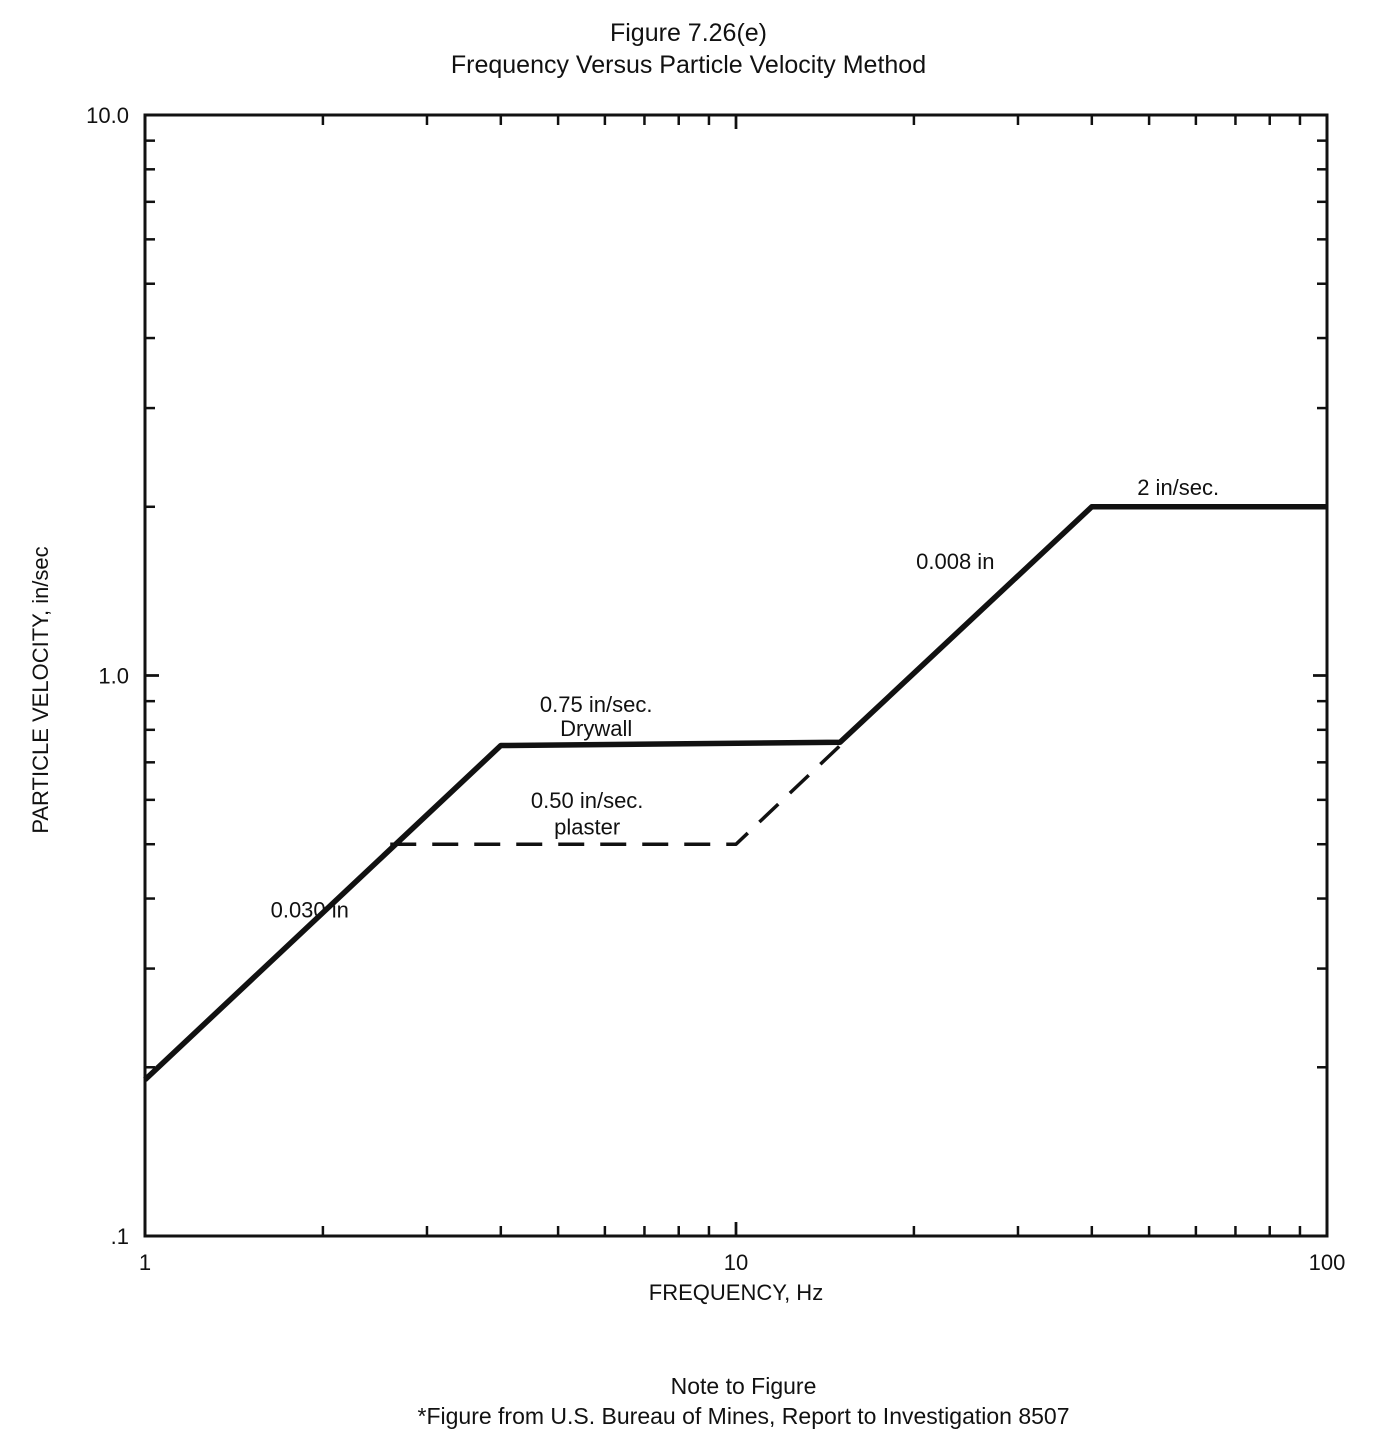  What do you see at coordinates (107, 115) in the screenshot?
I see `y-tick-label: 10.0` at bounding box center [107, 115].